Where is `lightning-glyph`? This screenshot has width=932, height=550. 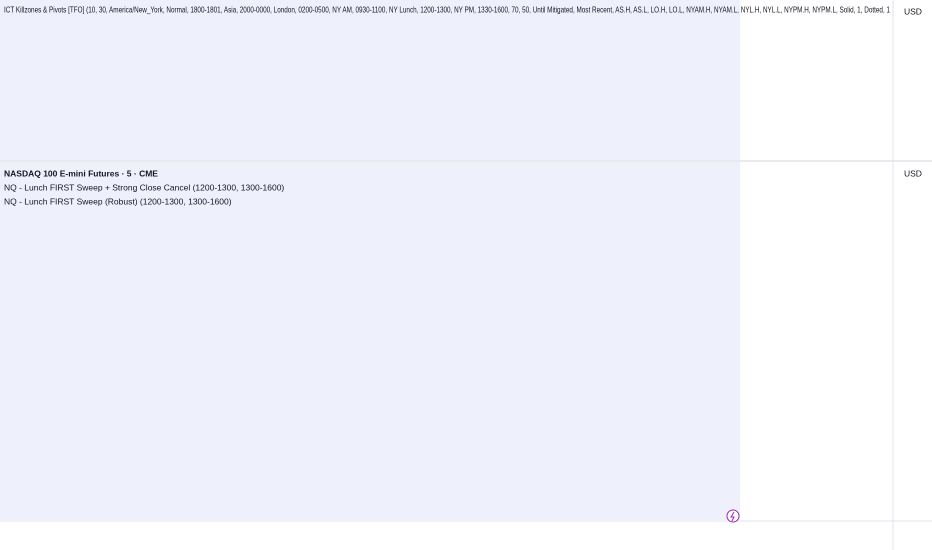
lightning-glyph is located at coordinates (732, 516).